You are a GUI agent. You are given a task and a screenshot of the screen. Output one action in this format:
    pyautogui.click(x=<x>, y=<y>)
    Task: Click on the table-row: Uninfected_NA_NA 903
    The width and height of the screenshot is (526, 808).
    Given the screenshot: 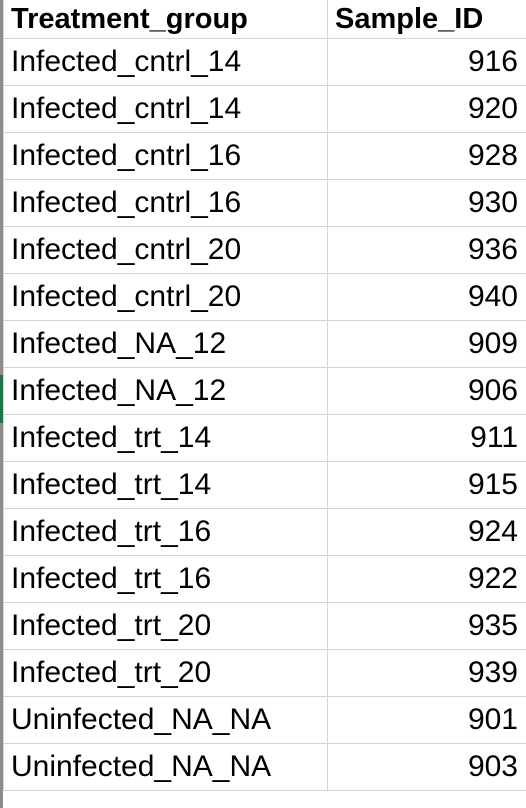 What is the action you would take?
    pyautogui.click(x=264, y=766)
    